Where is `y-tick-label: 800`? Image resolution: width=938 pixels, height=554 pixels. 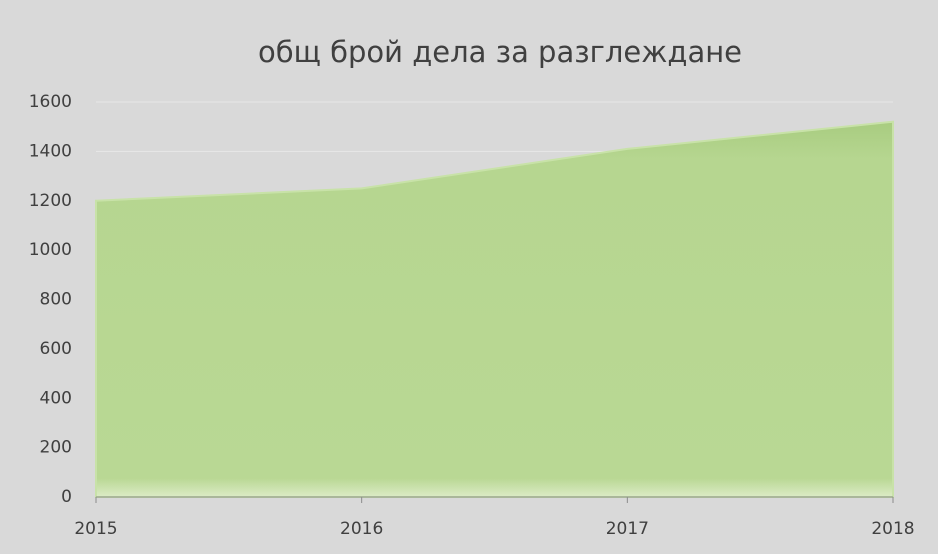 y-tick-label: 800 is located at coordinates (56, 300).